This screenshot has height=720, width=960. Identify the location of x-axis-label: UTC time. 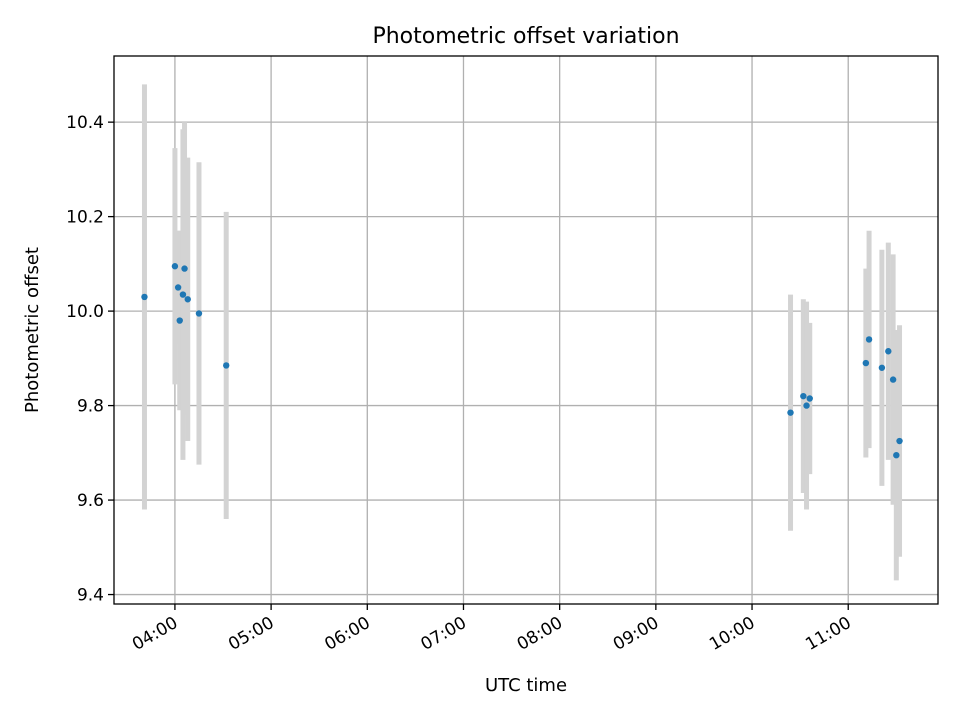
(526, 685).